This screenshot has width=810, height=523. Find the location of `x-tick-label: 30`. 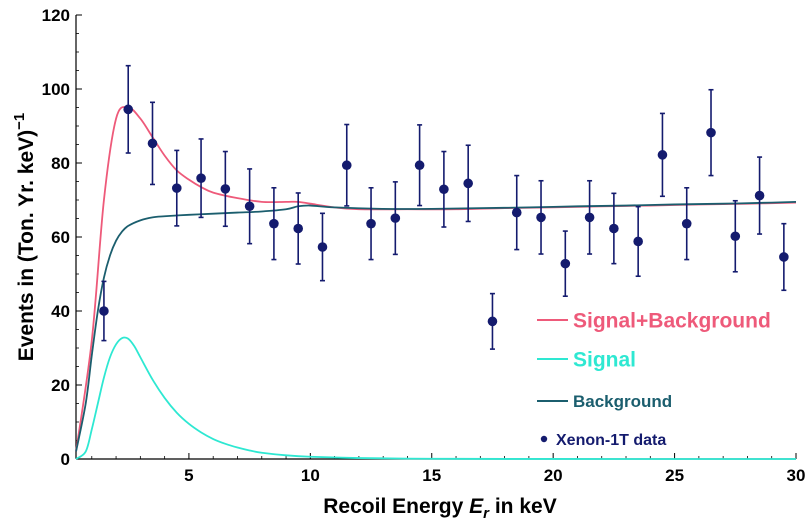

x-tick-label: 30 is located at coordinates (796, 475).